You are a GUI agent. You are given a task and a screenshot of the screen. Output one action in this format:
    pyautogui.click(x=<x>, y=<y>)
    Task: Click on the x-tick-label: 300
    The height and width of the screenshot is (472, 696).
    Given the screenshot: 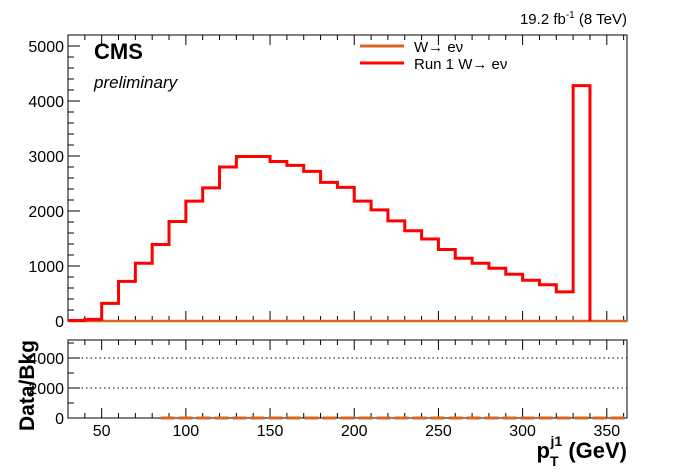 What is the action you would take?
    pyautogui.click(x=522, y=431)
    